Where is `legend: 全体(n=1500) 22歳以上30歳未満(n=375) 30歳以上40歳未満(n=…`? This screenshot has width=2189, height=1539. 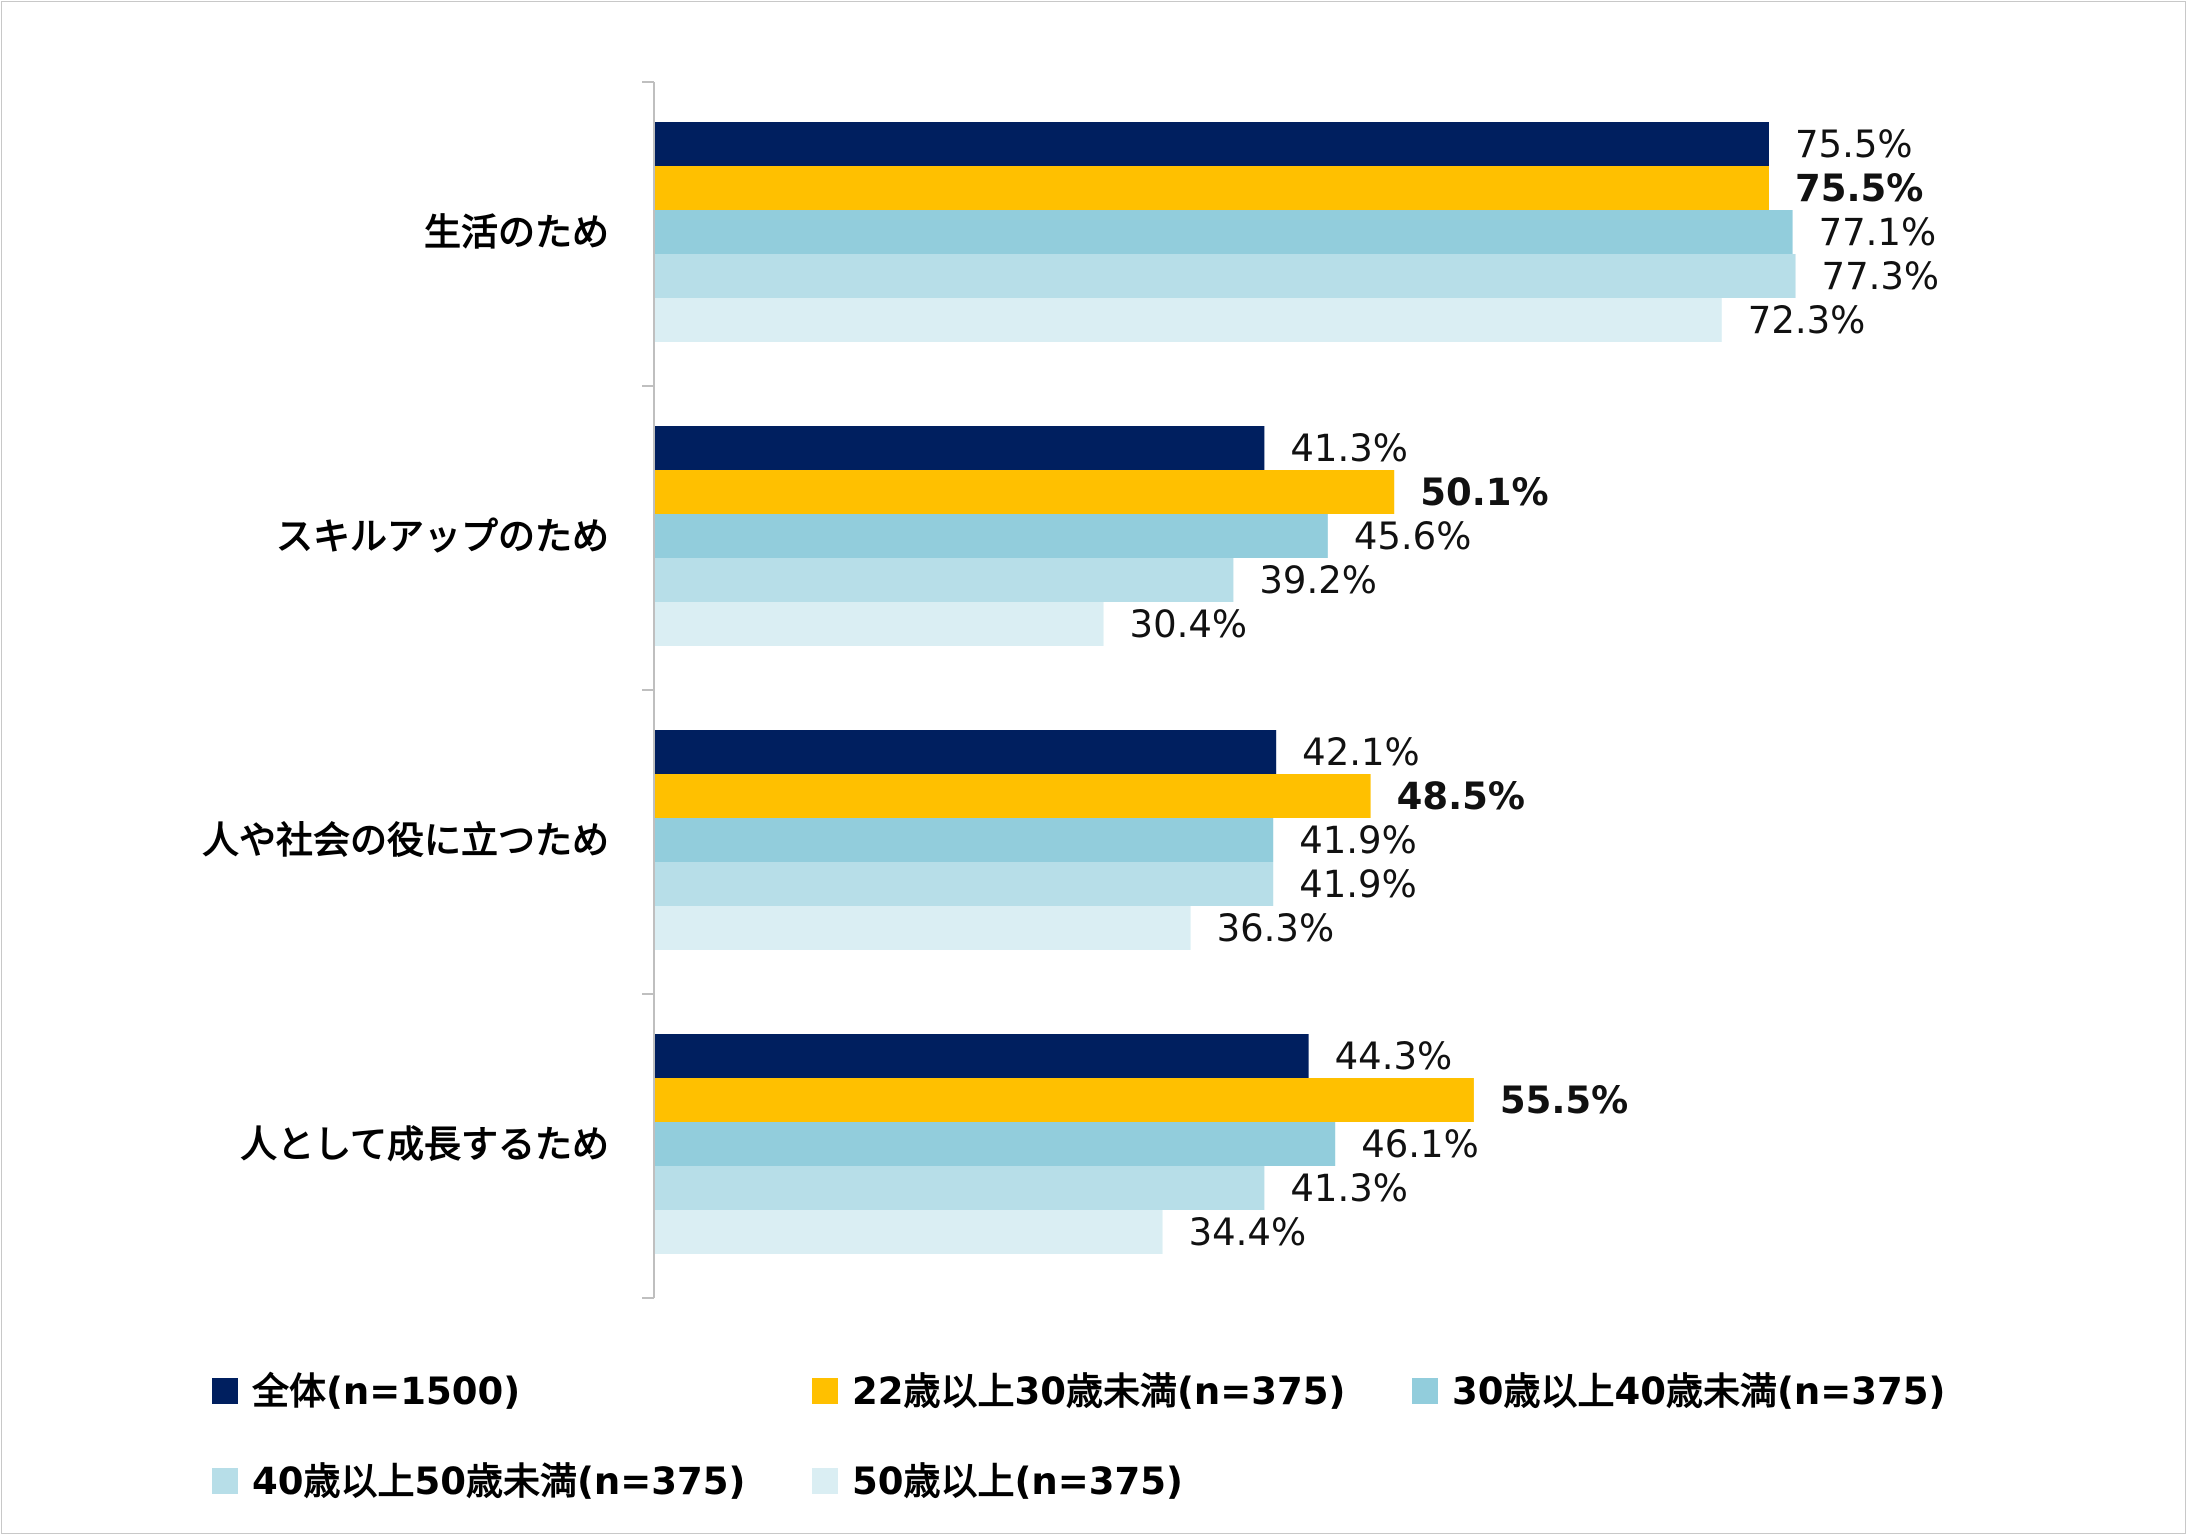
legend: 全体(n=1500) 22歳以上30歳未満(n=375) 30歳以上40歳未満(n=… is located at coordinates (1078, 1436).